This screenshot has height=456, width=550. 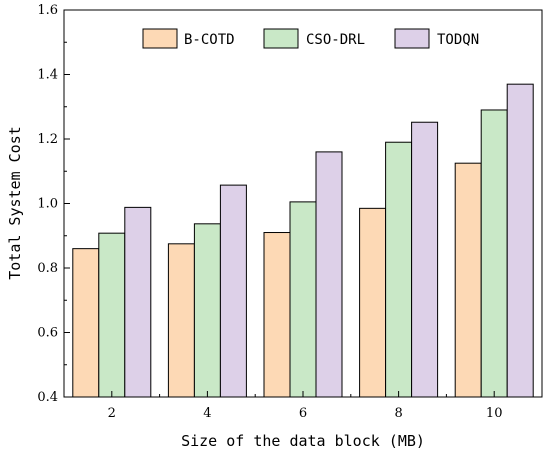 What do you see at coordinates (47, 10) in the screenshot?
I see `y-tick-label: 1.6` at bounding box center [47, 10].